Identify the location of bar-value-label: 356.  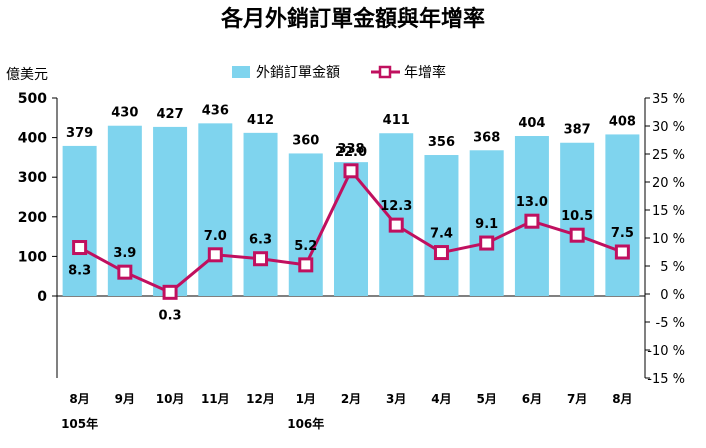
(441, 142).